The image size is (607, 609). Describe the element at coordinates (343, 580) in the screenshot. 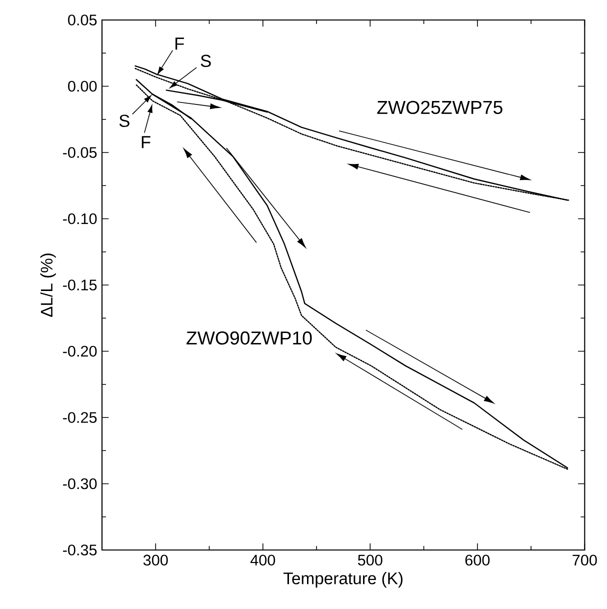

I see `x-axis-title: Temperature (K)` at that location.